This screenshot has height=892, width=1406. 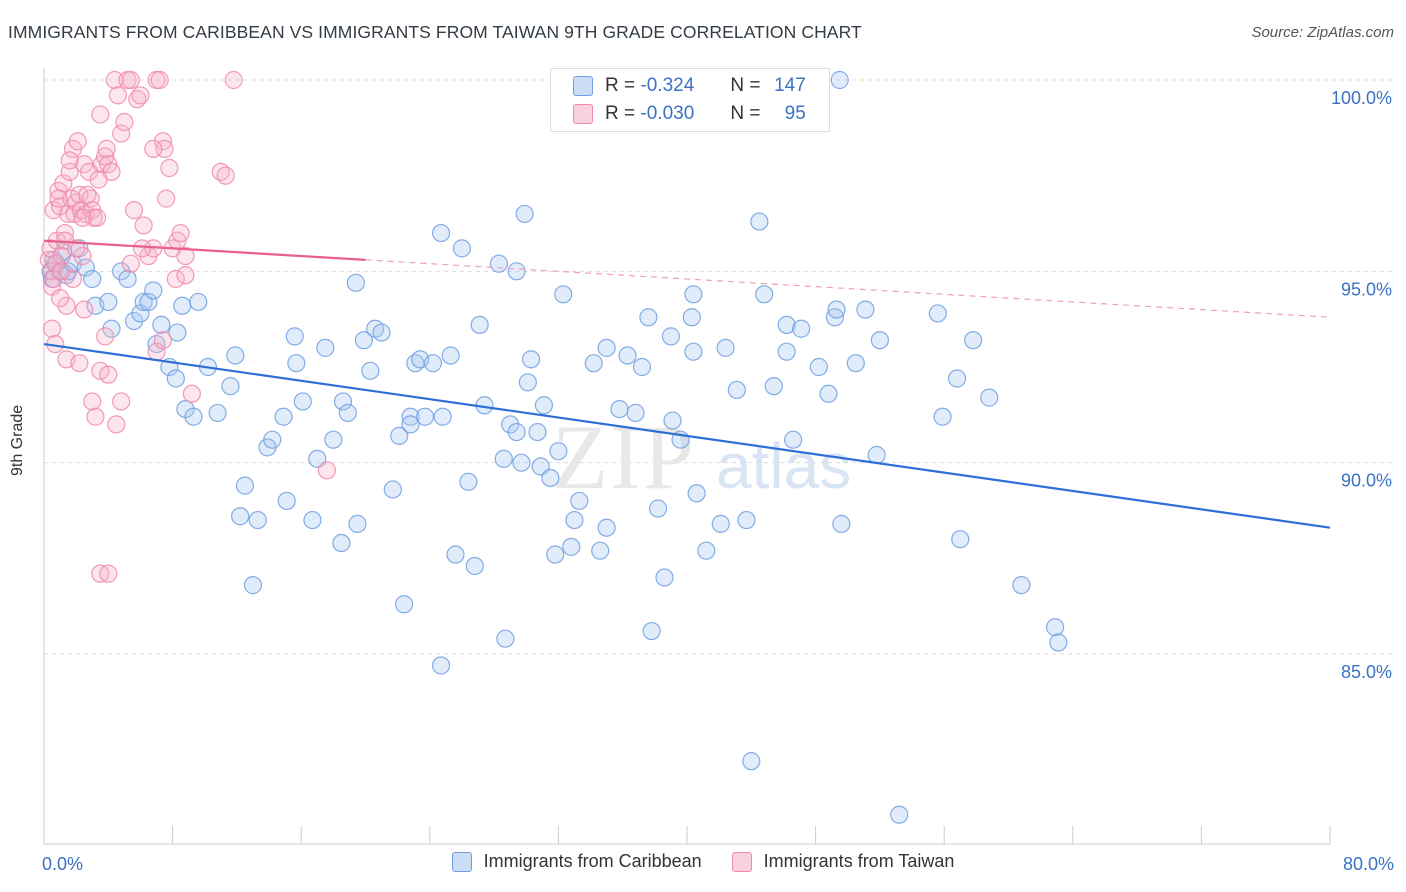 I want to click on legend-item-caribbean: Immigrants from Caribbean, so click(x=576, y=861).